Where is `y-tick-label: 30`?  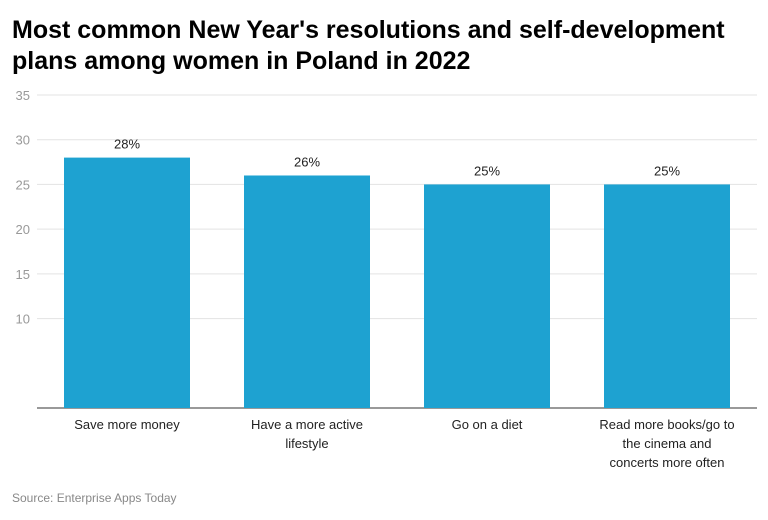 y-tick-label: 30 is located at coordinates (23, 140).